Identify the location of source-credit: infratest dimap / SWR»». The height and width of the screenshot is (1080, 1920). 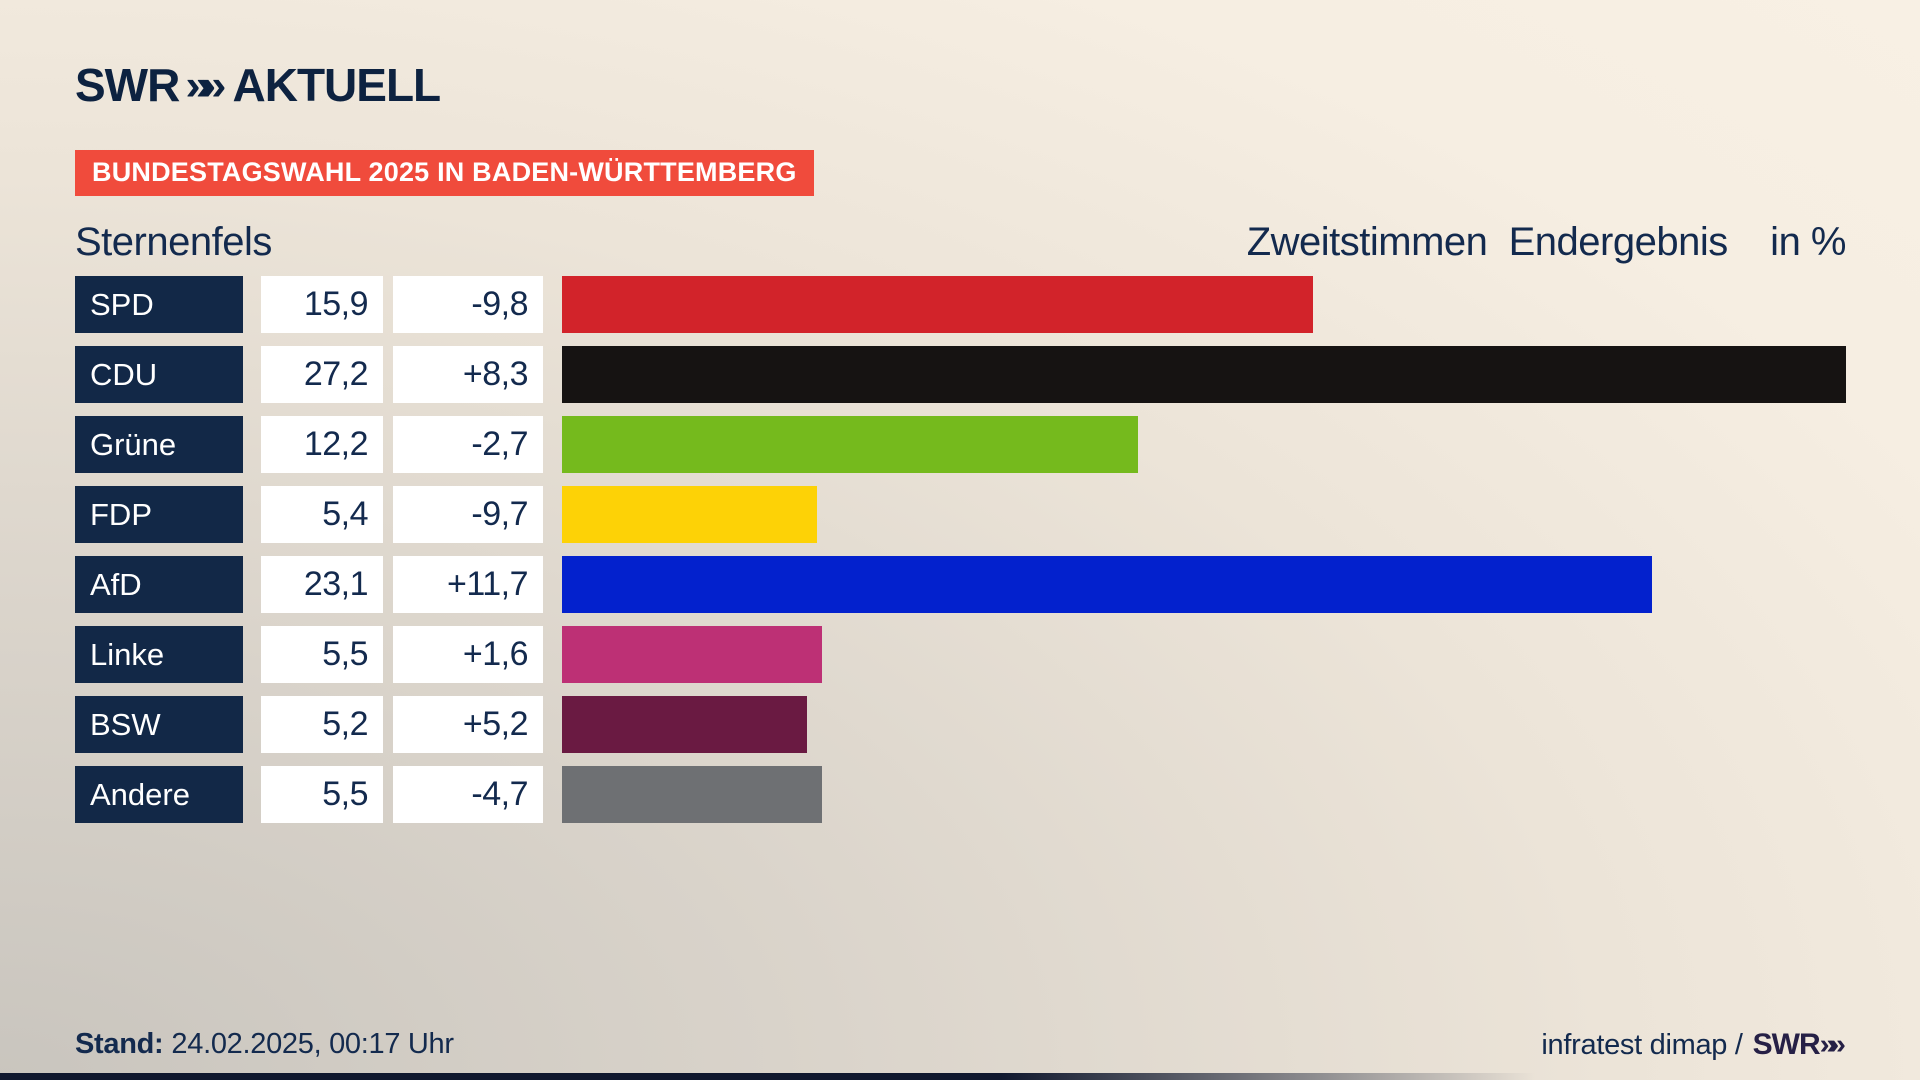
(1693, 1045).